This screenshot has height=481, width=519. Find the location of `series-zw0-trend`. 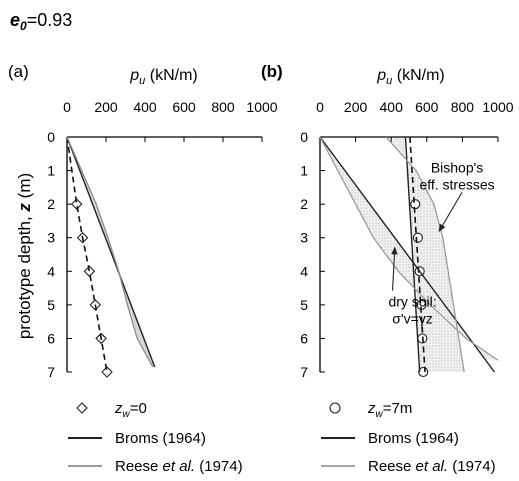

series-zw0-trend is located at coordinates (87, 254).